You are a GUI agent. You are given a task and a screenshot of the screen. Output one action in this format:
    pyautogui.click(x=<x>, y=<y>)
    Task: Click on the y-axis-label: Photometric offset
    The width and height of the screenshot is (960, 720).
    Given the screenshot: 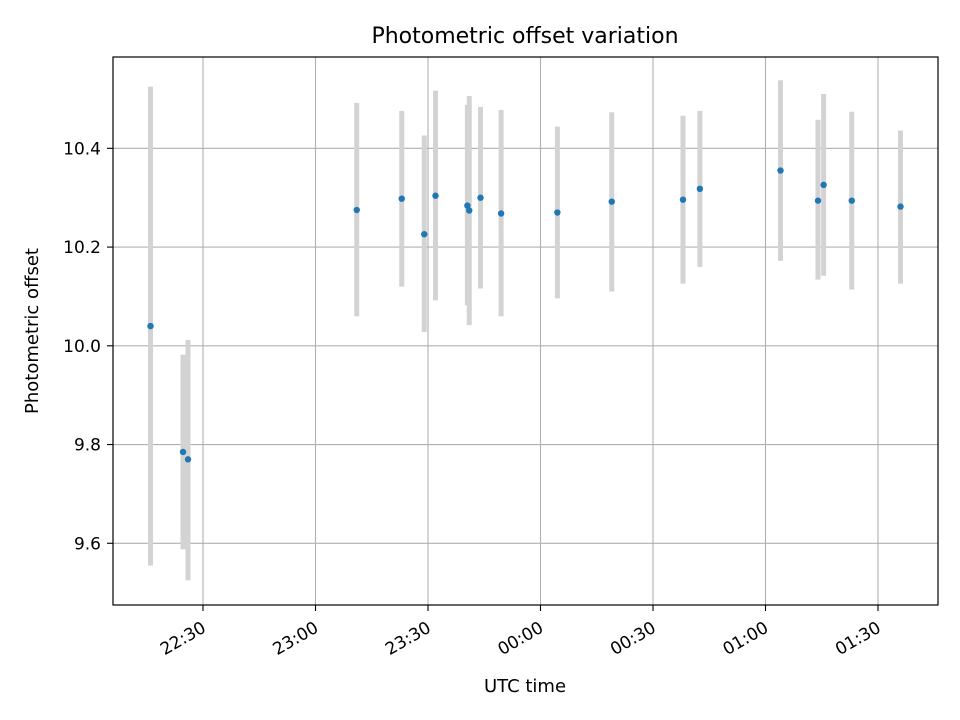 What is the action you would take?
    pyautogui.click(x=32, y=331)
    